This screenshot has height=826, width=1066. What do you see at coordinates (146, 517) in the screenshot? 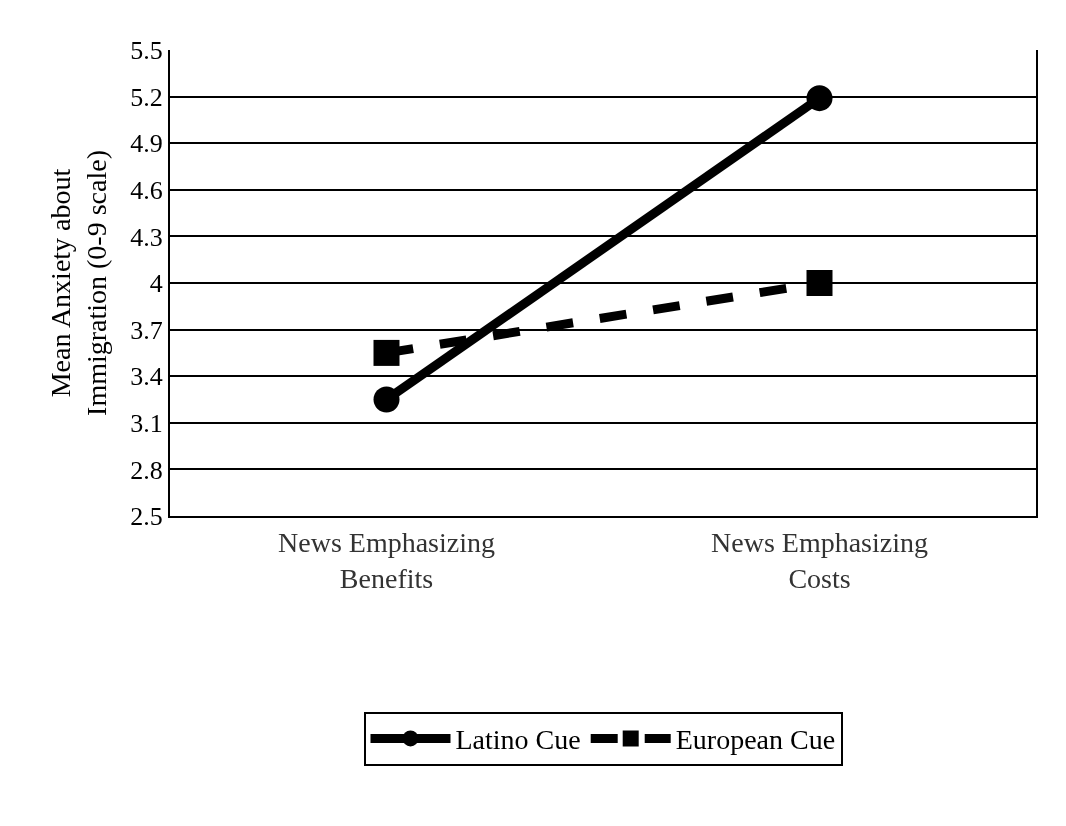
I see `y-tick-label: 2.5` at bounding box center [146, 517].